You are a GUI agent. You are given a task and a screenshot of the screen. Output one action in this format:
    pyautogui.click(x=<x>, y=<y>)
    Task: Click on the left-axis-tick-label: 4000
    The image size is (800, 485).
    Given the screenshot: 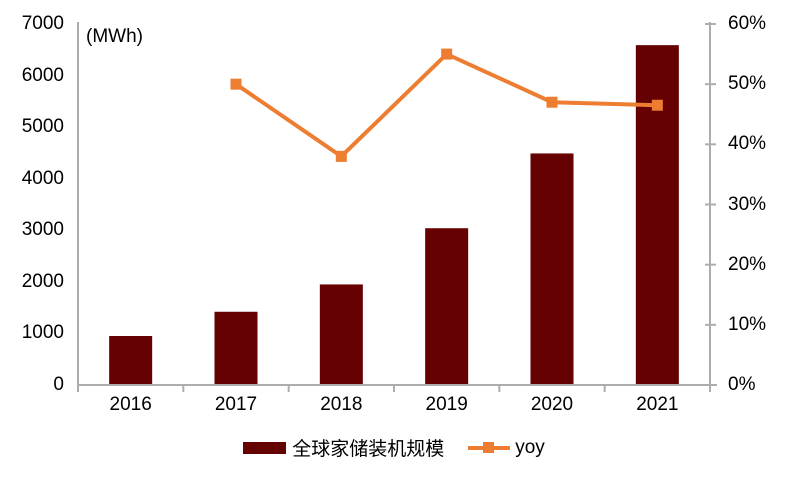 What is the action you would take?
    pyautogui.click(x=42, y=178)
    